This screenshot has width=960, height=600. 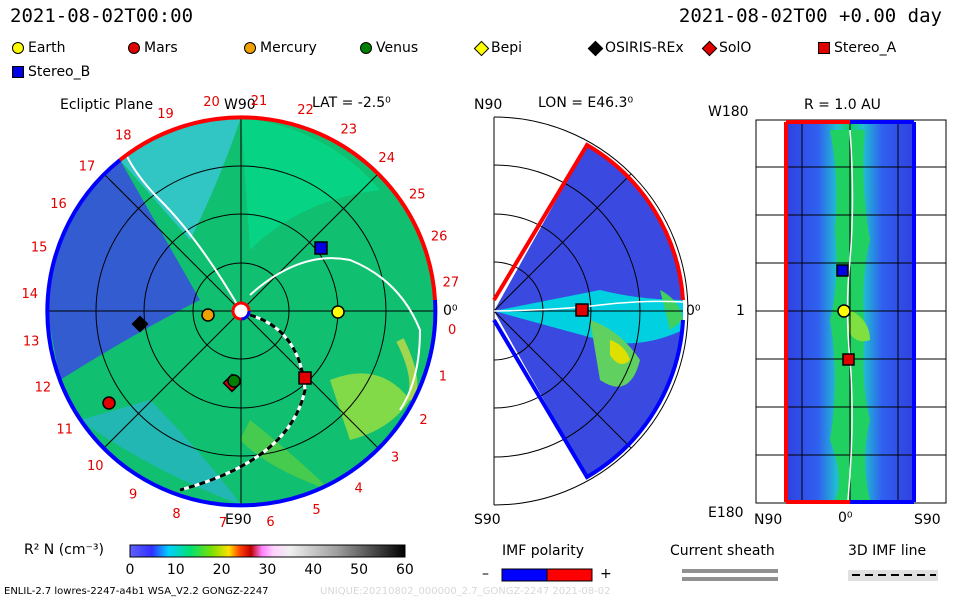 What do you see at coordinates (321, 248) in the screenshot?
I see `ecliptic-stereo-b-marker` at bounding box center [321, 248].